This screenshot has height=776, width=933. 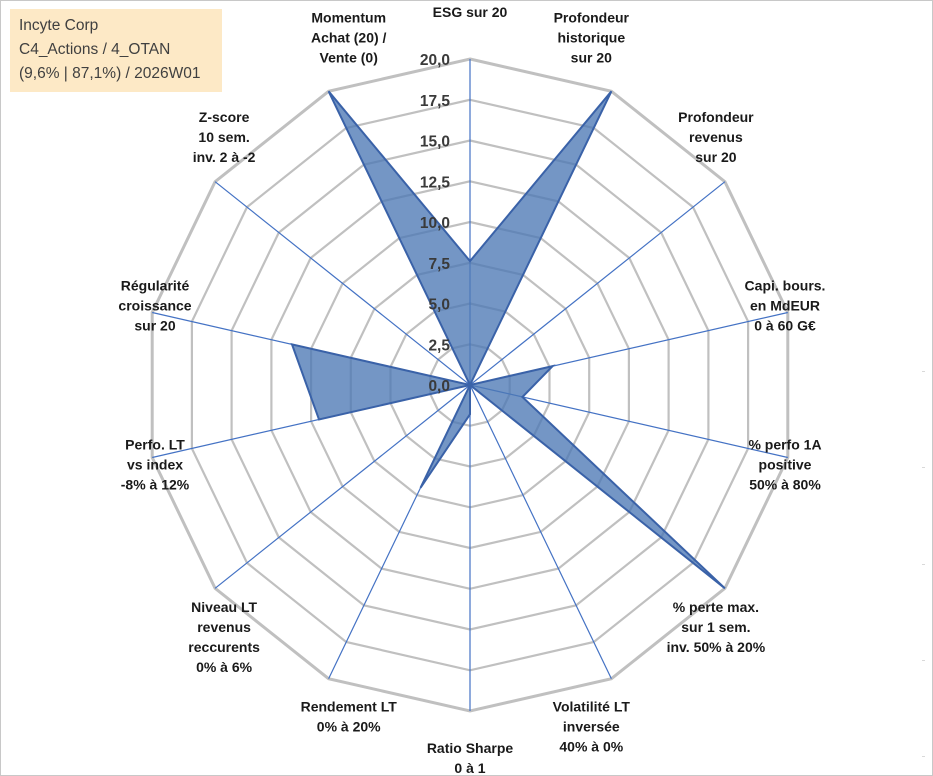 I want to click on axis-label-line: Ratio Sharpe, so click(x=470, y=748).